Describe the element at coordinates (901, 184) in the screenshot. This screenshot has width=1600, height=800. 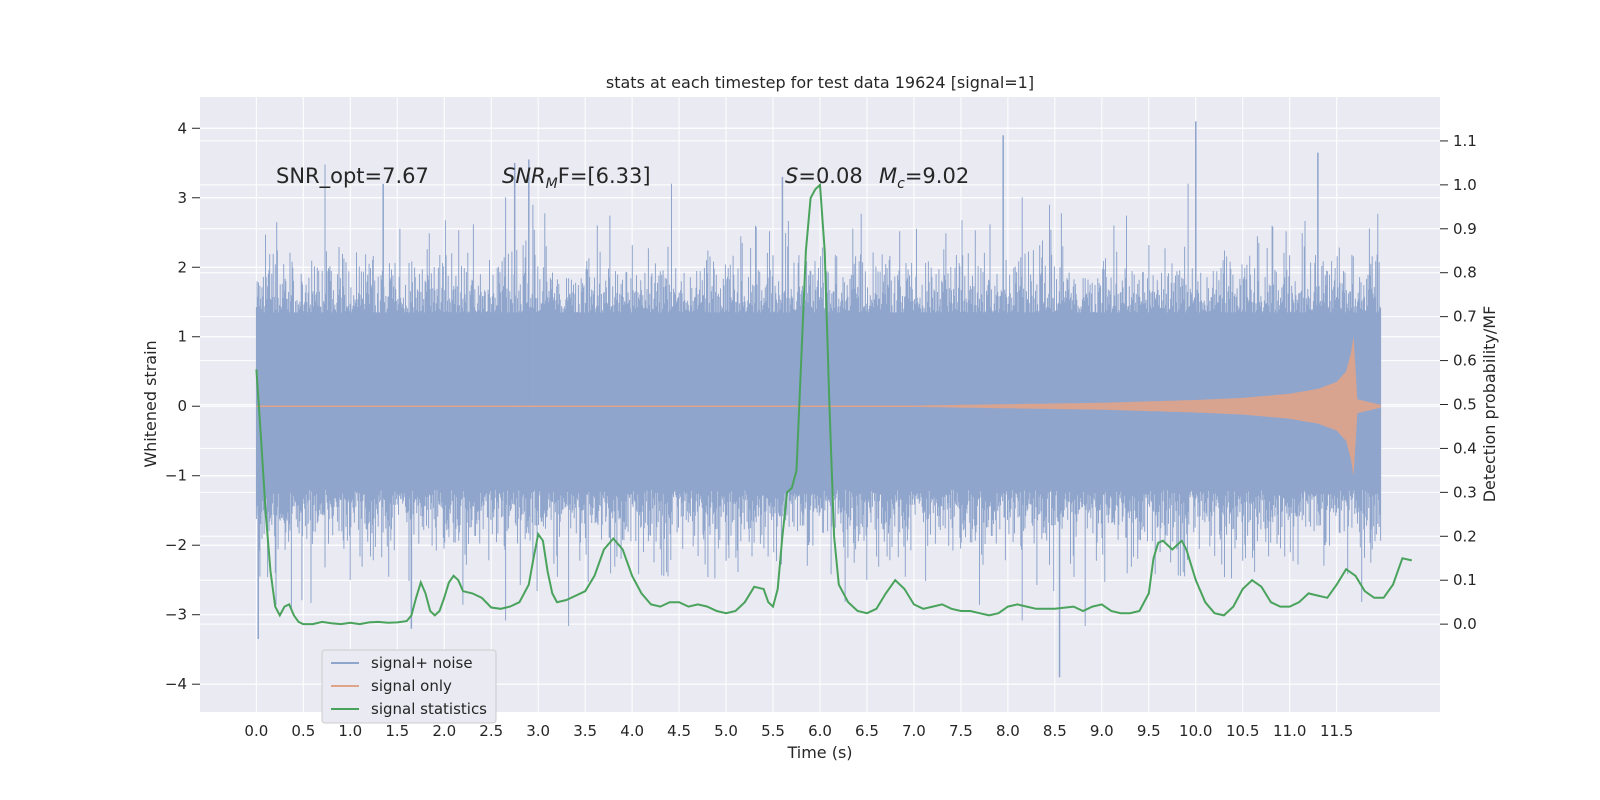
I see `mc-sub: c` at that location.